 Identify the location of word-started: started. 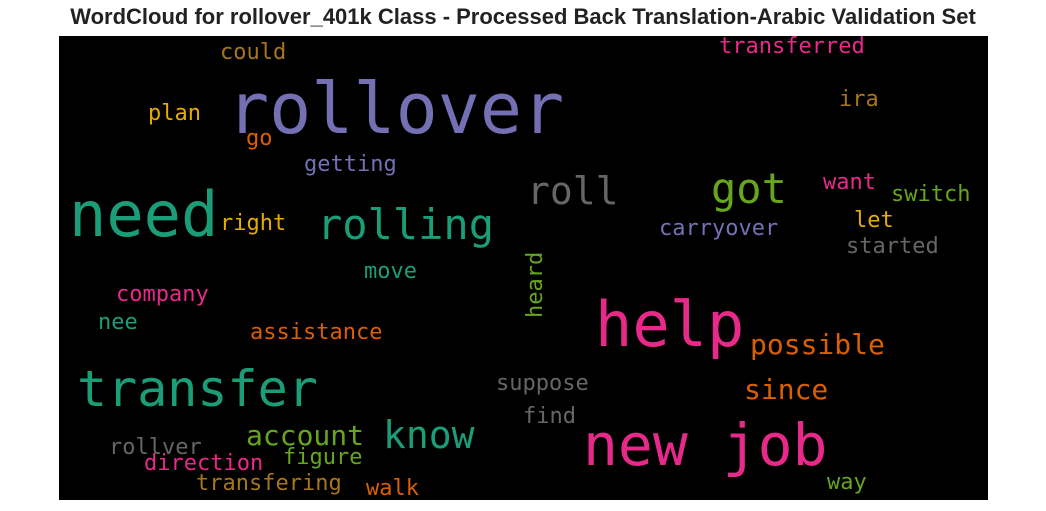
(892, 246).